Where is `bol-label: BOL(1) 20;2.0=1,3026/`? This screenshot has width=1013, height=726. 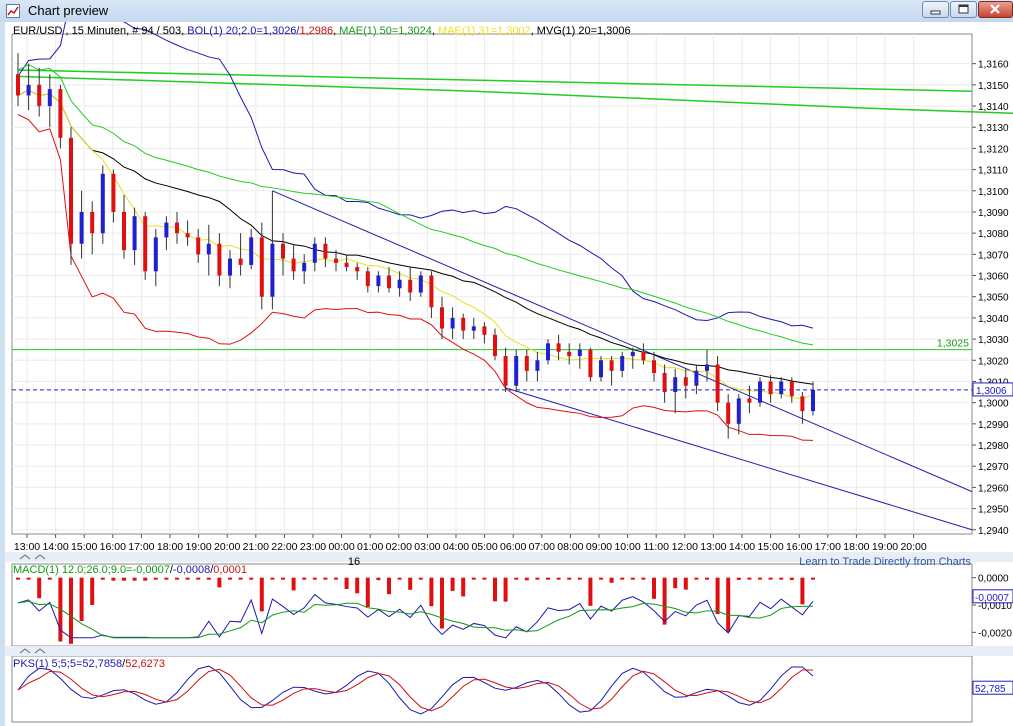
bol-label: BOL(1) 20;2.0=1,3026/ is located at coordinates (243, 31).